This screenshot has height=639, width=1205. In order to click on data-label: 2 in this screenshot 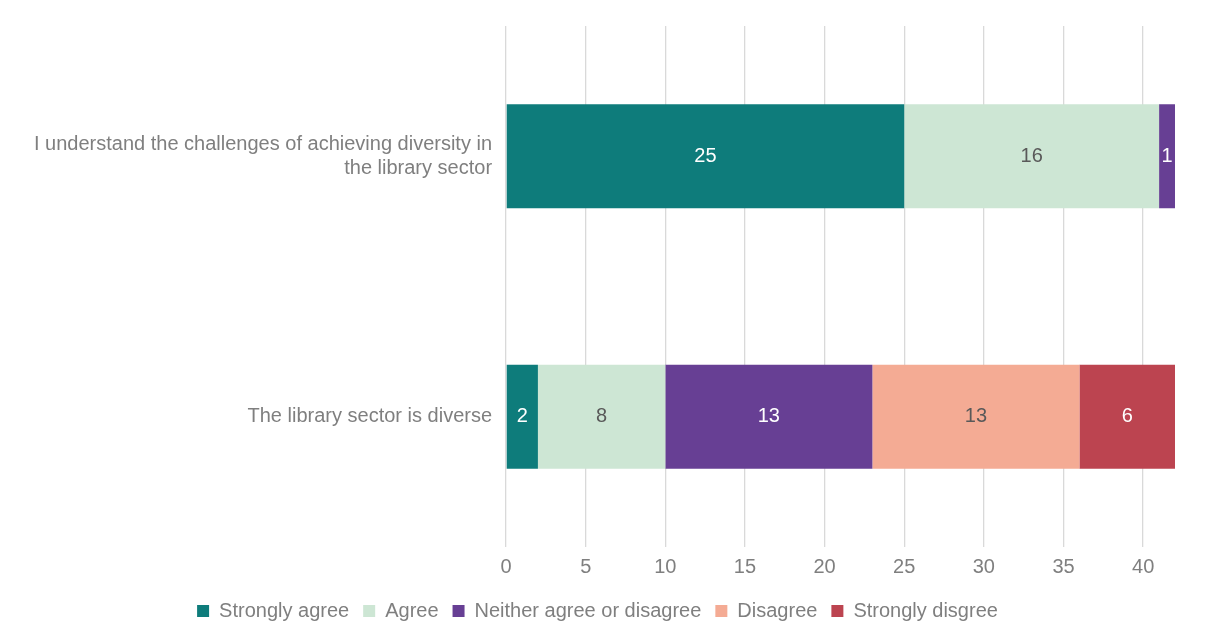, I will do `click(522, 415)`.